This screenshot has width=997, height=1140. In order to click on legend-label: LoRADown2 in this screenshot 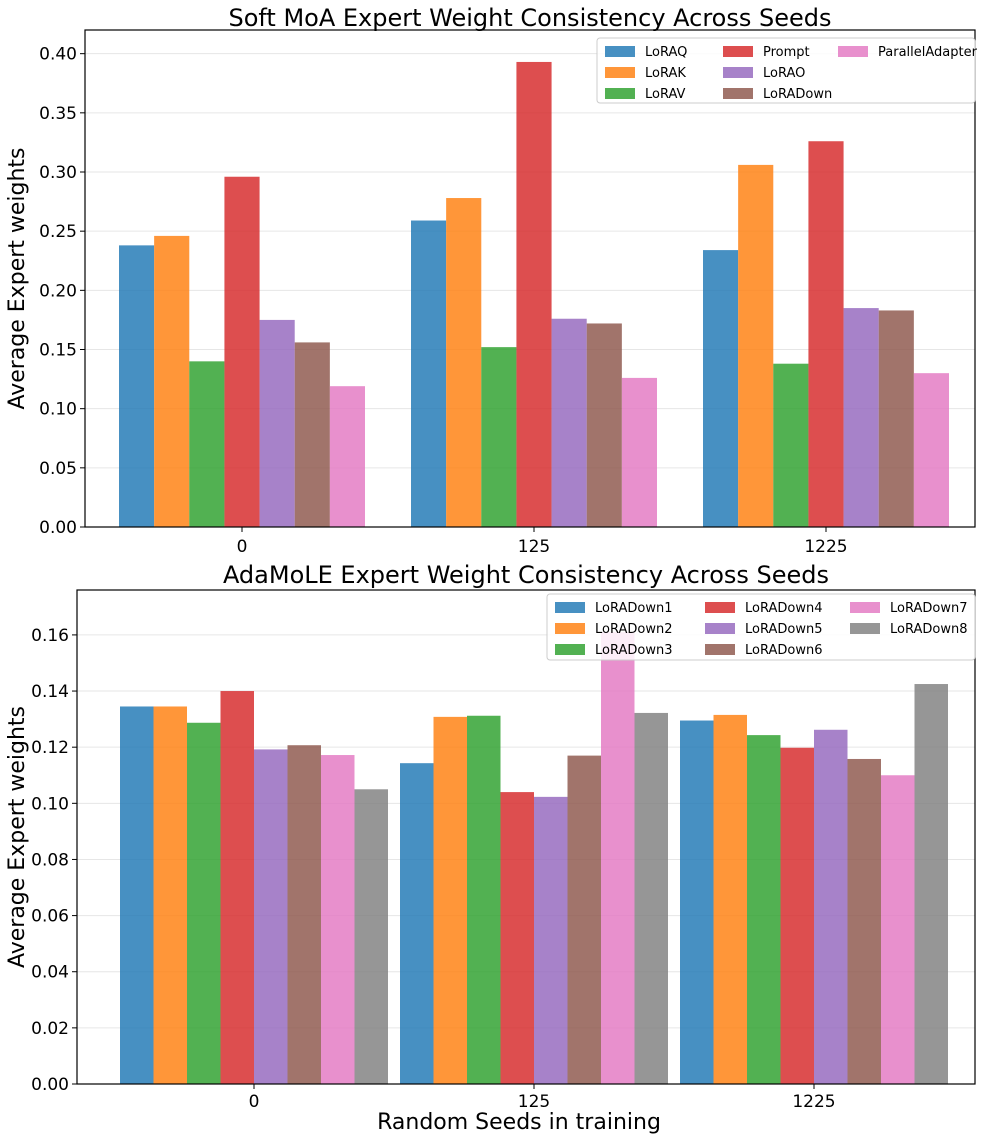, I will do `click(633, 629)`.